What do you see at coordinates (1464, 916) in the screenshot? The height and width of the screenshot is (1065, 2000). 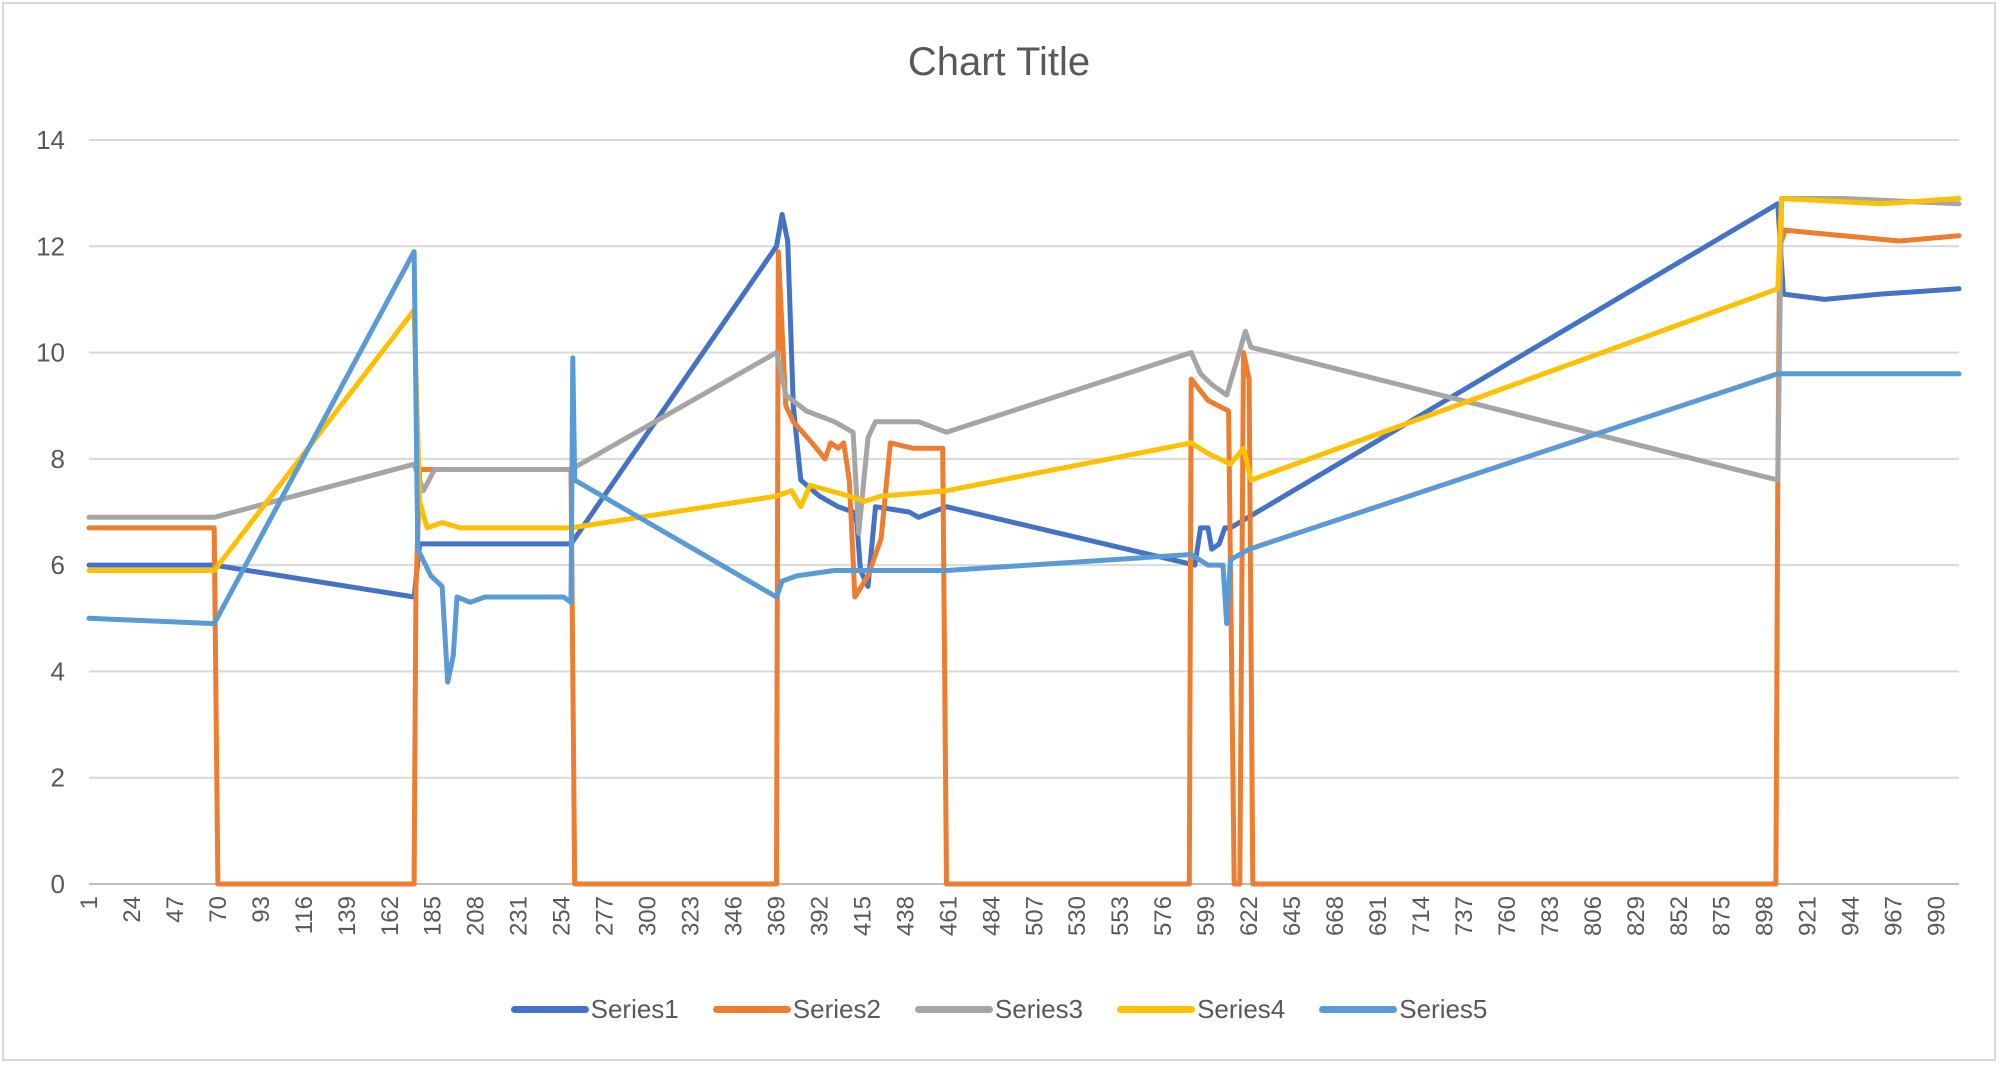 I see `x-tick-label: 737` at bounding box center [1464, 916].